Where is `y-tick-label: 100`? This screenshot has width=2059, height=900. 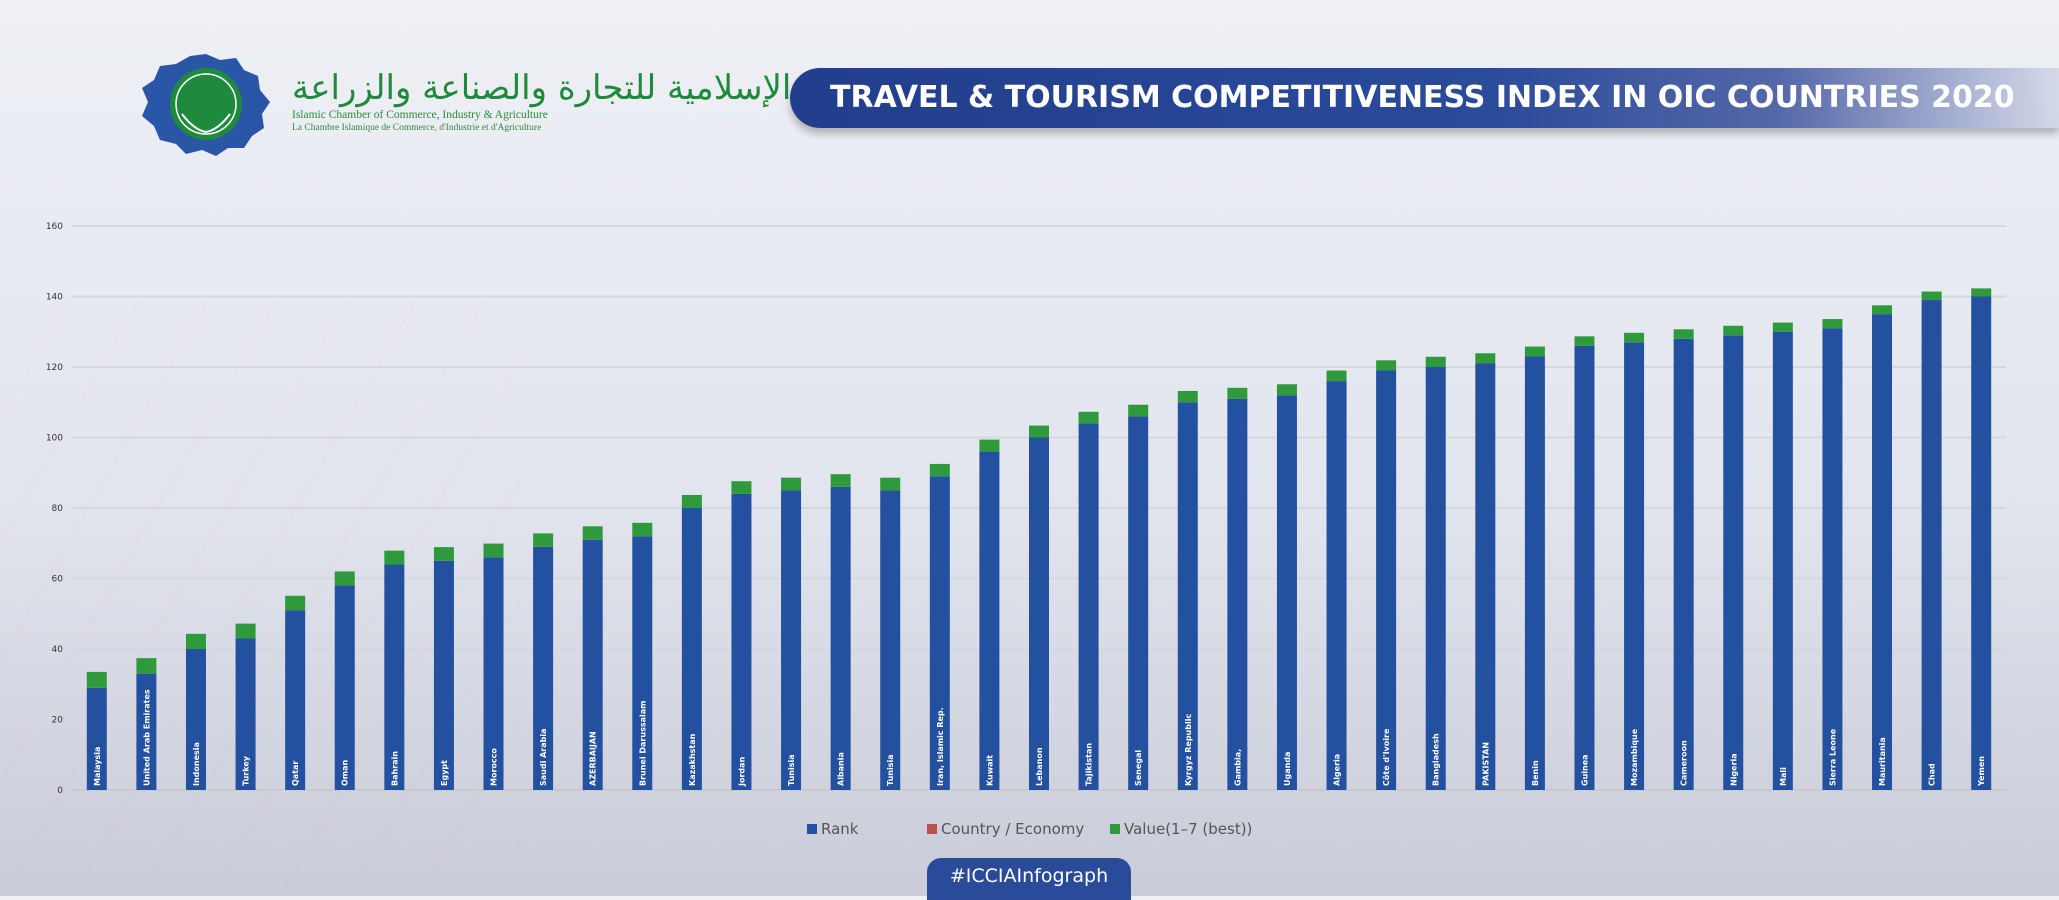 y-tick-label: 100 is located at coordinates (54, 439).